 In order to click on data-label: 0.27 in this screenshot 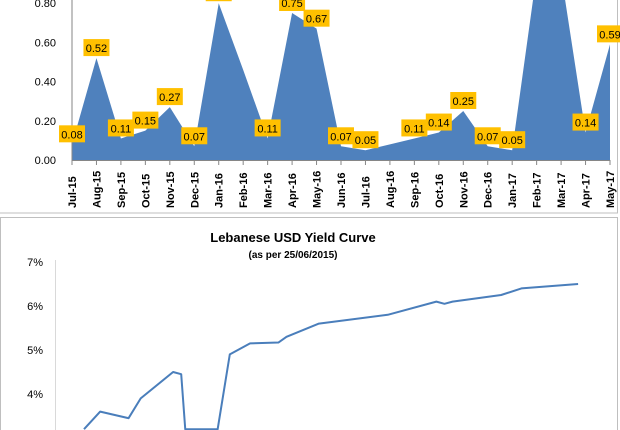, I will do `click(169, 97)`.